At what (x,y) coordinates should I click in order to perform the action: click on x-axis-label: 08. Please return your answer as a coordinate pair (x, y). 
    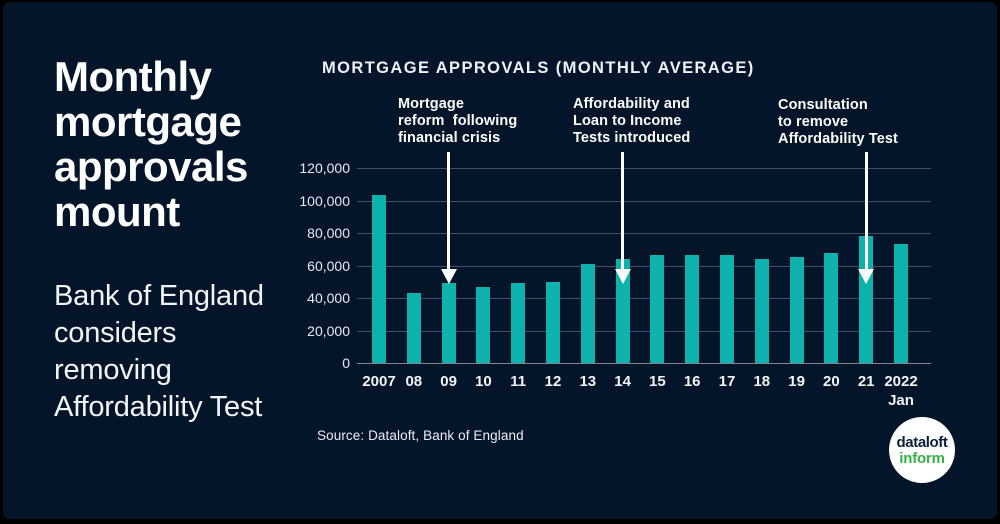
    Looking at the image, I should click on (414, 381).